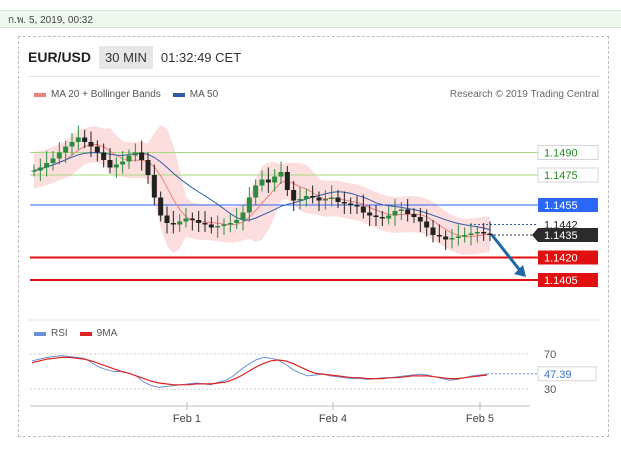 The height and width of the screenshot is (451, 621). I want to click on forecast-arrow-head, so click(520, 271).